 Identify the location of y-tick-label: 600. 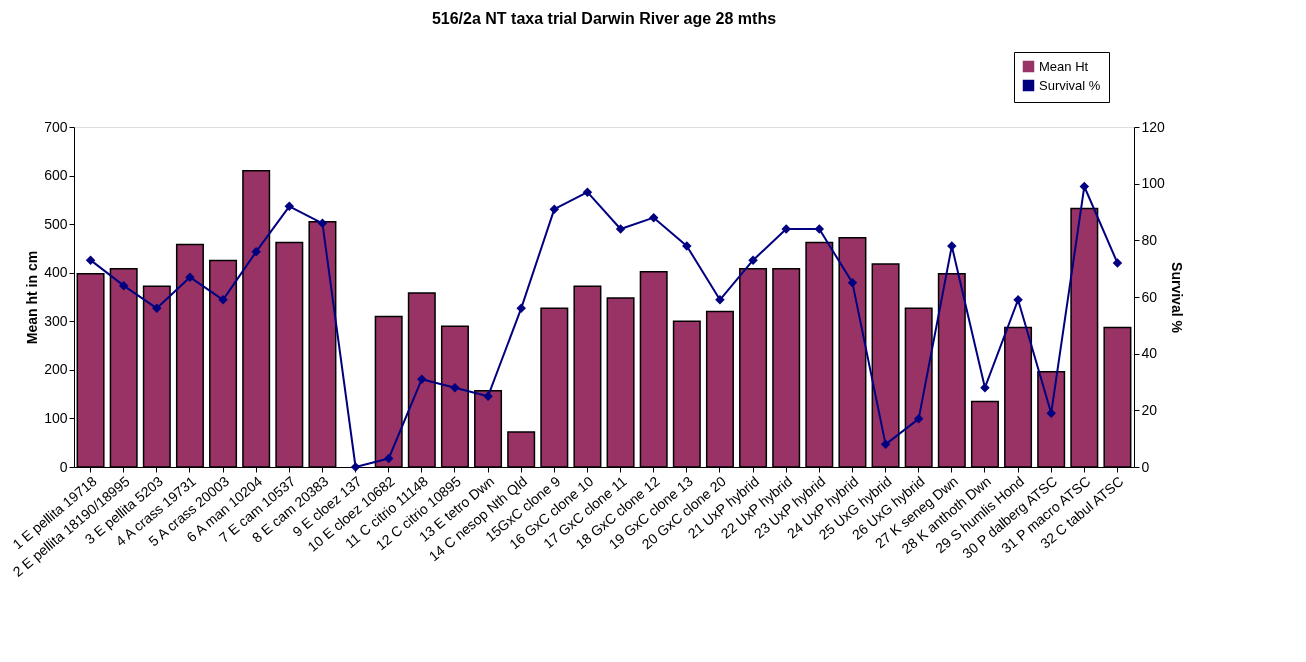
(56, 175).